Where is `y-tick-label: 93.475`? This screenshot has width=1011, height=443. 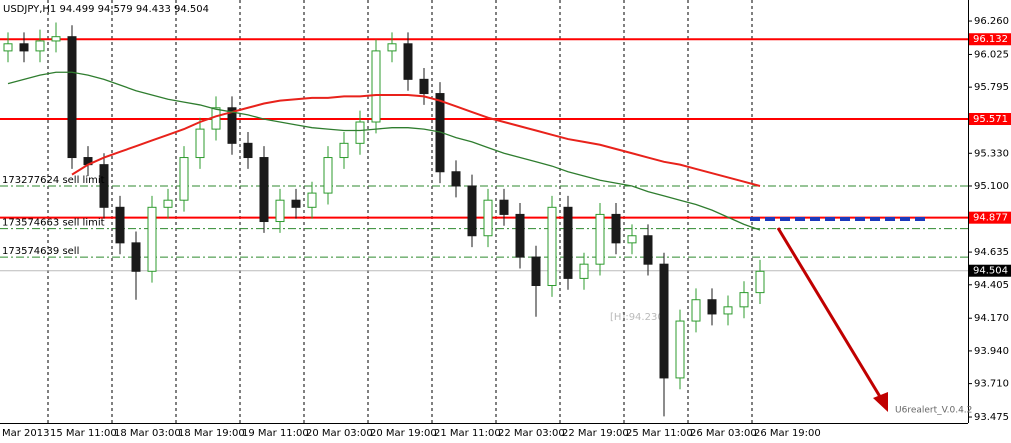 y-tick-label: 93.475 is located at coordinates (991, 417).